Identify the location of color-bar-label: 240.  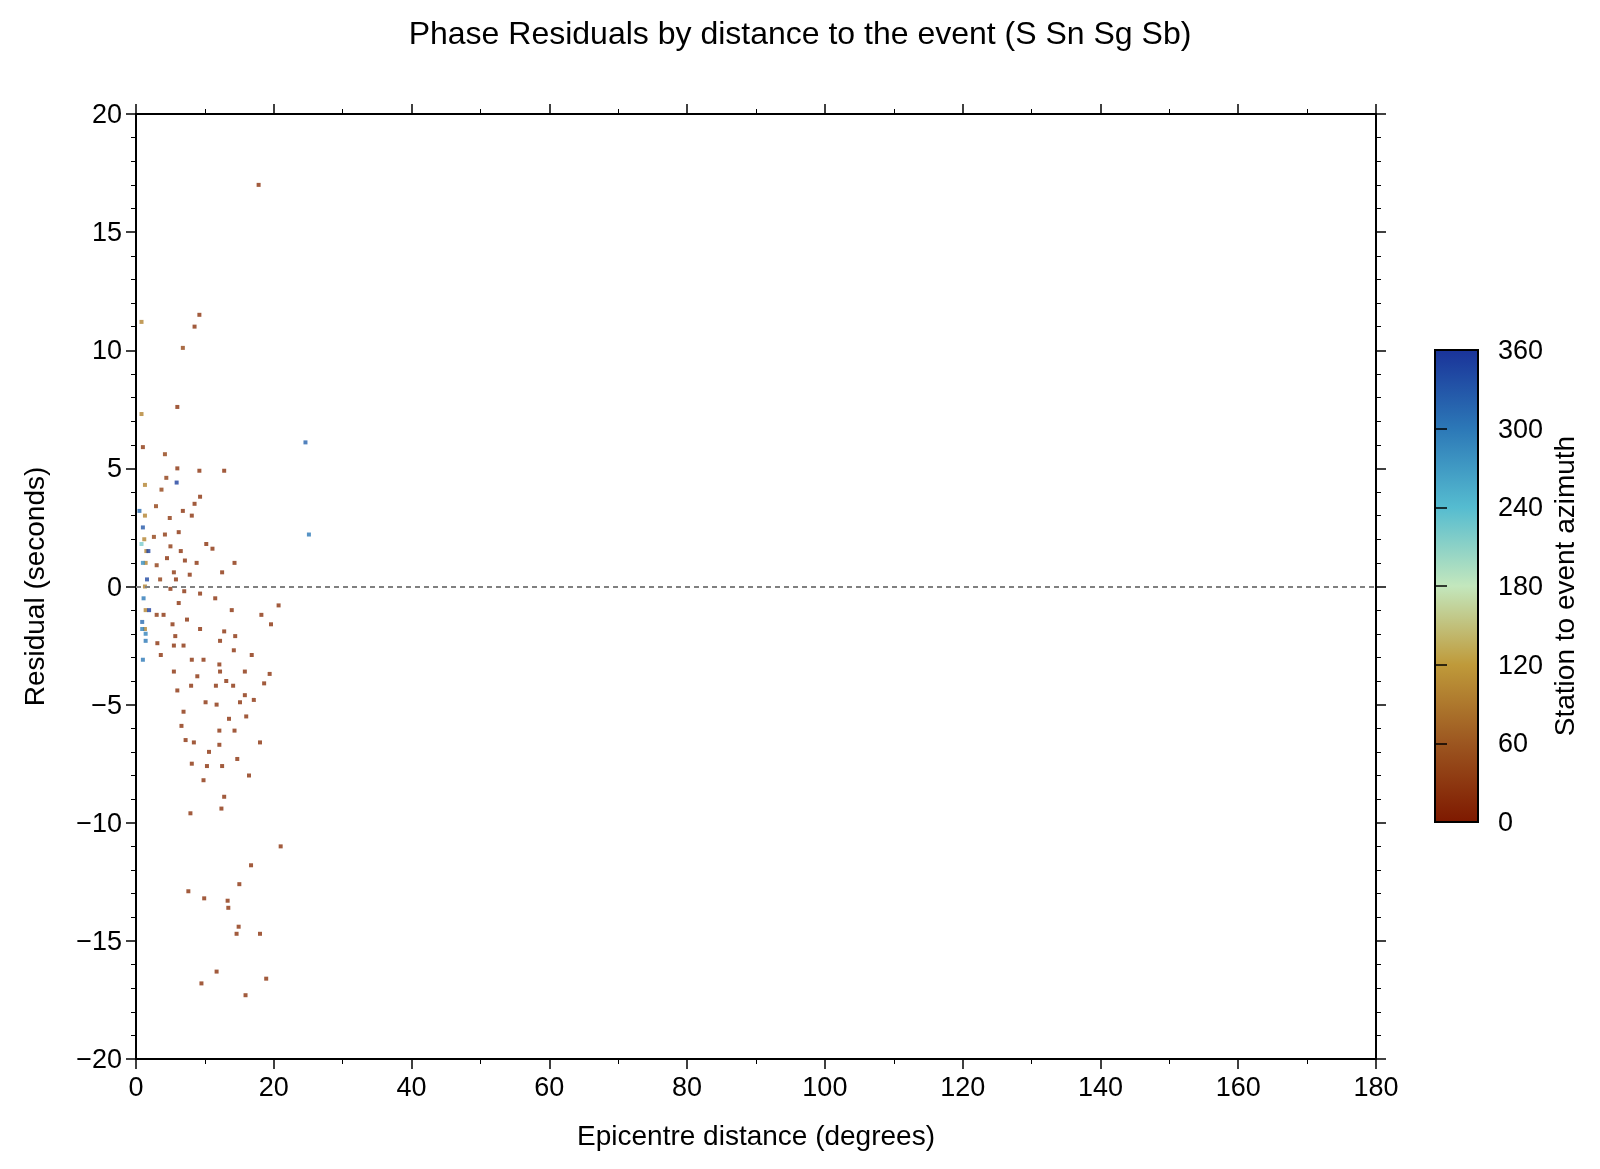
(1521, 507).